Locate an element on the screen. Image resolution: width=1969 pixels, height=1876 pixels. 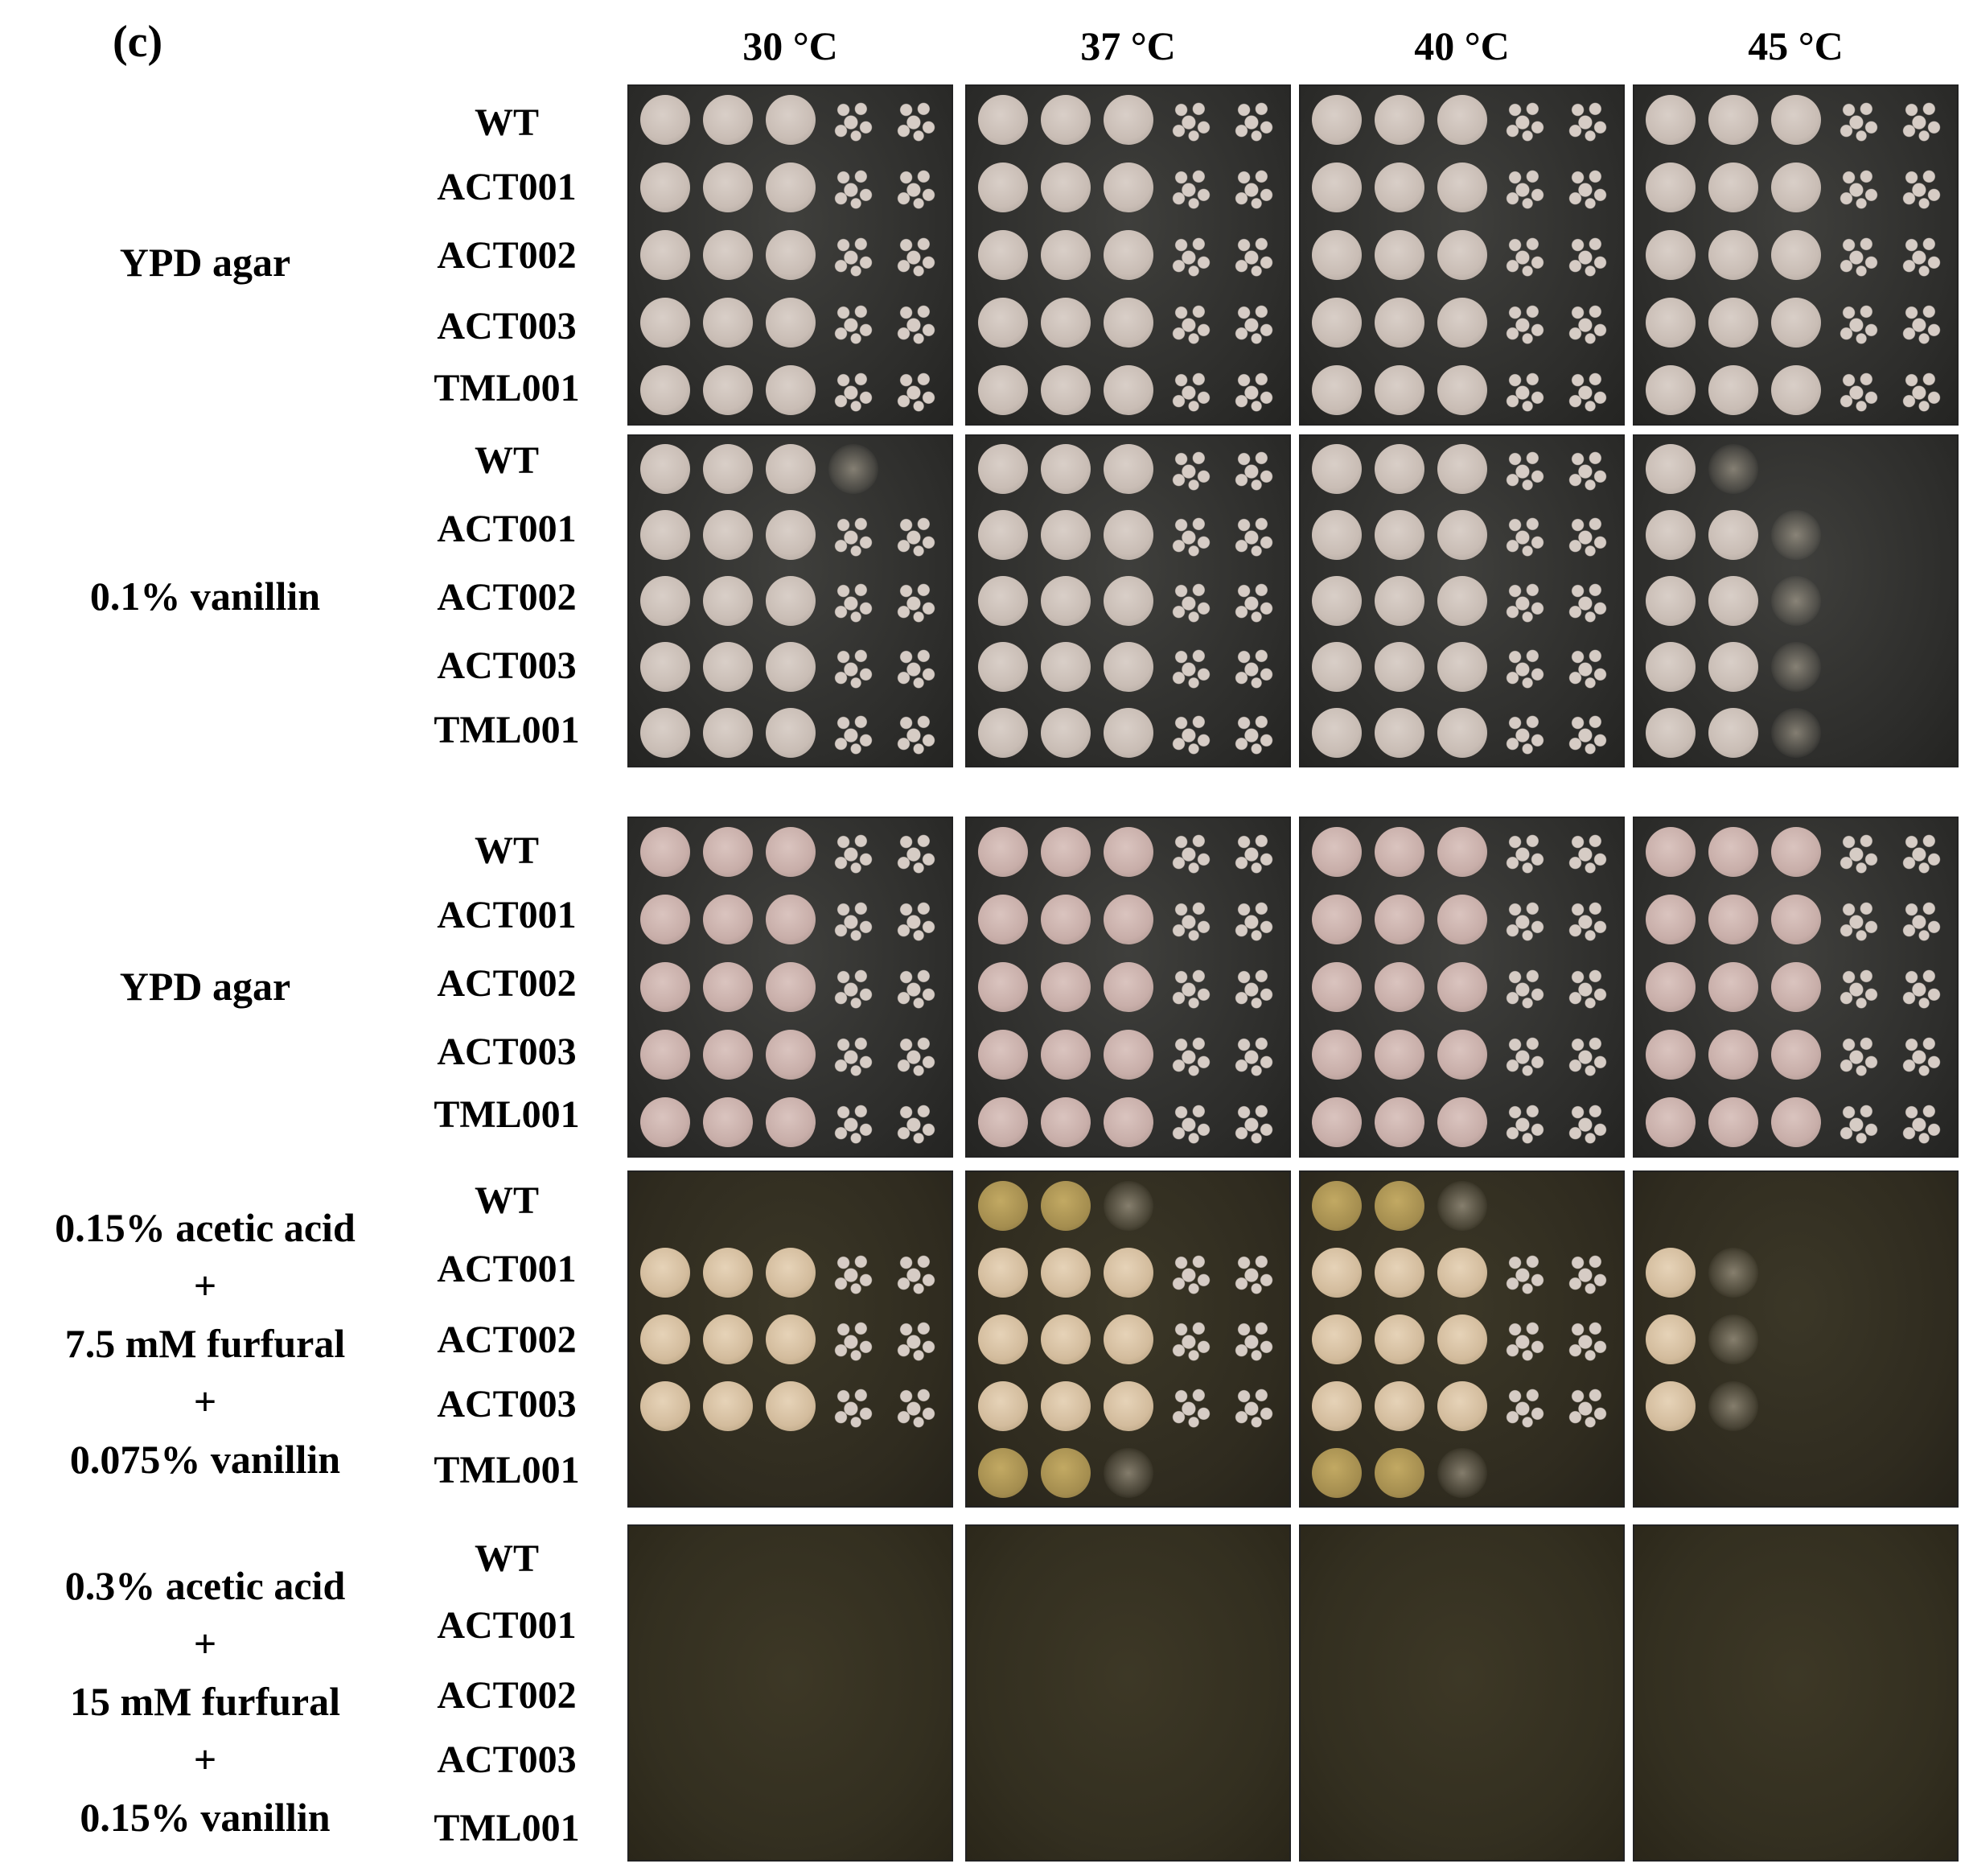
strain-label: TML001 is located at coordinates (507, 388).